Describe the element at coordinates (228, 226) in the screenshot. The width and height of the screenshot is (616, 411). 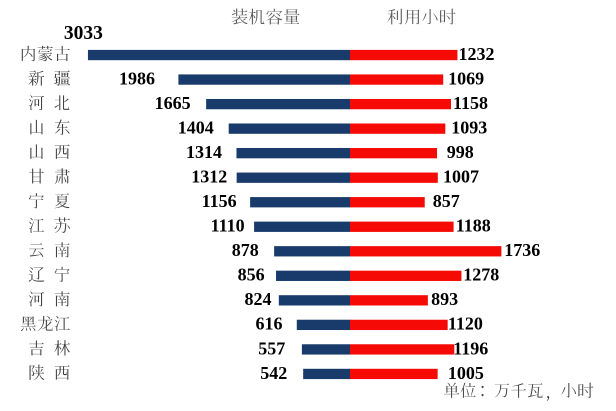
I see `svg-text: 1110` at that location.